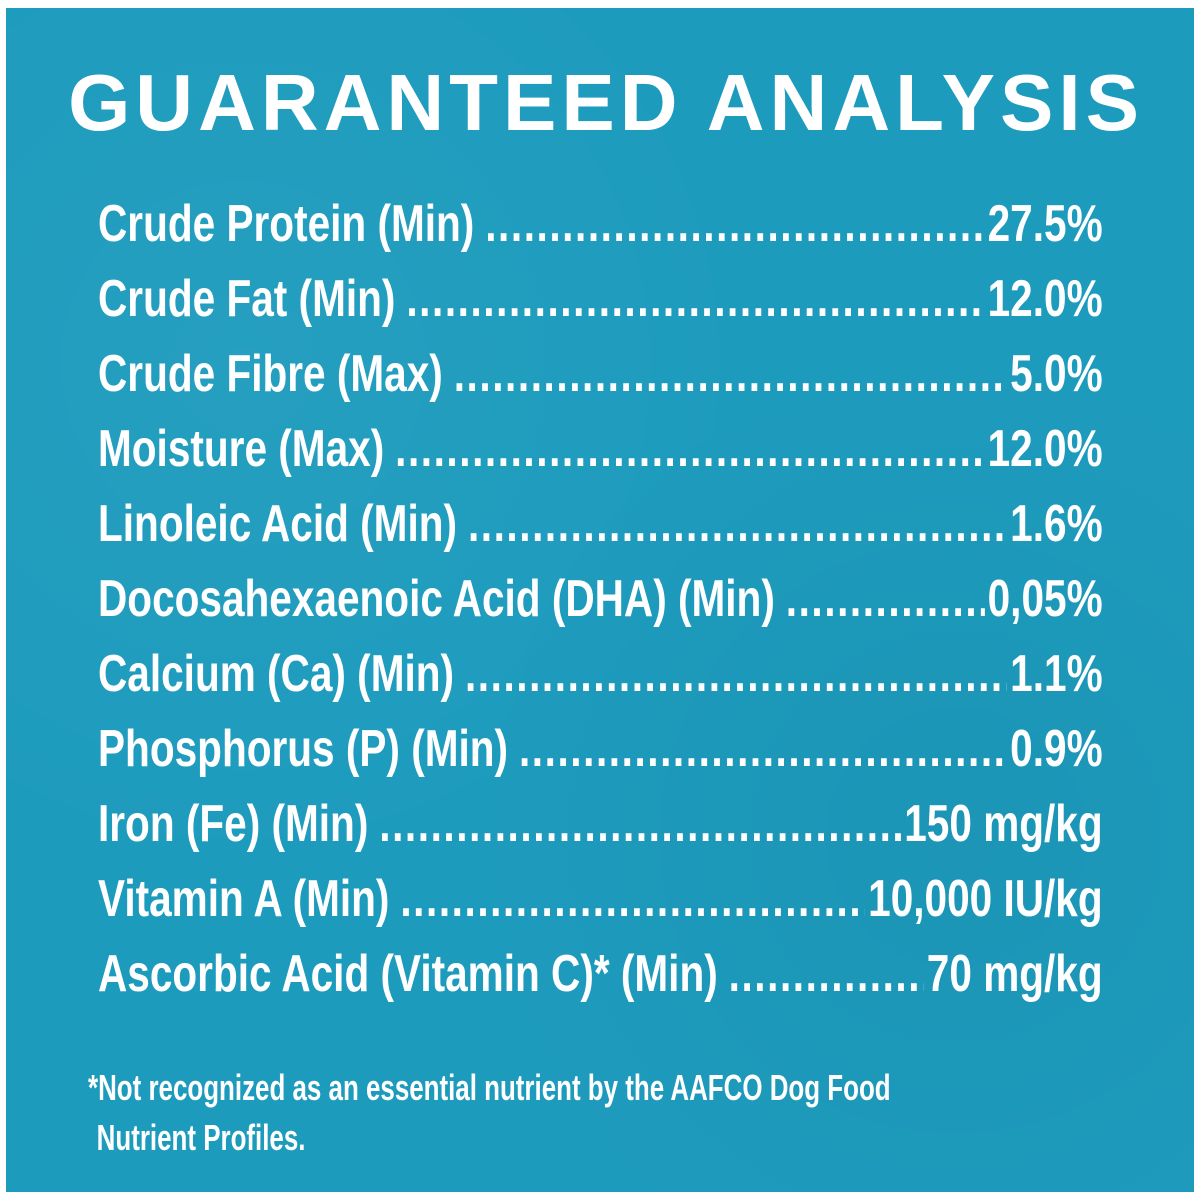 The width and height of the screenshot is (1200, 1200). I want to click on analysis-row: Calcium (Ca) (Min) 1.1%, so click(600, 680).